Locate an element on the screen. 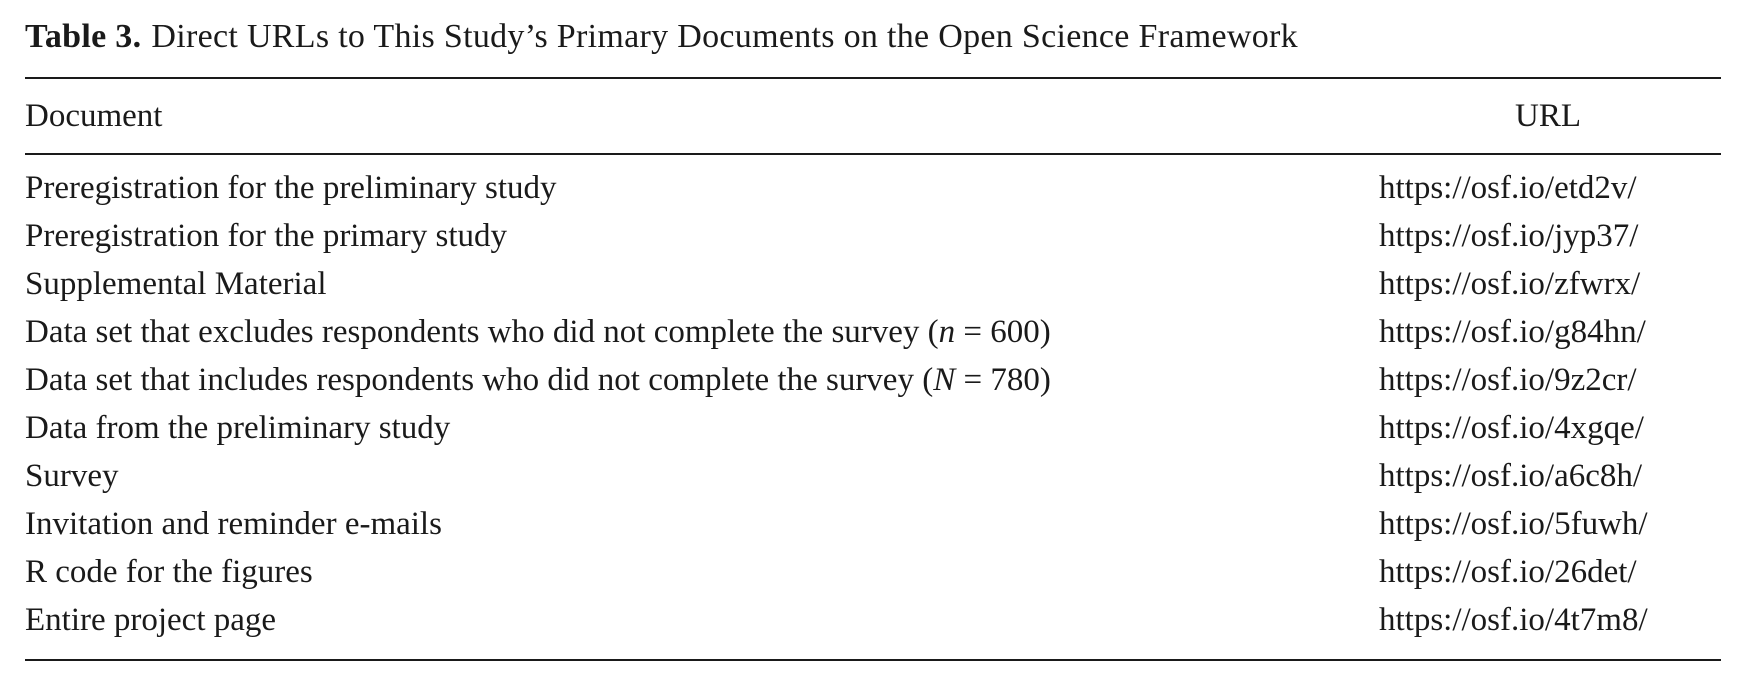 This screenshot has height=686, width=1747. stat-value: = 600) is located at coordinates (1003, 332).